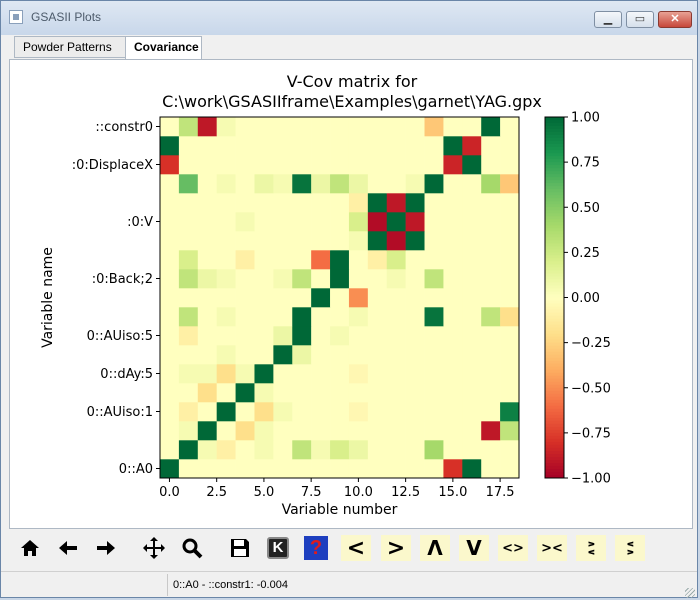  What do you see at coordinates (690, 593) in the screenshot?
I see `resize-grip-icon` at bounding box center [690, 593].